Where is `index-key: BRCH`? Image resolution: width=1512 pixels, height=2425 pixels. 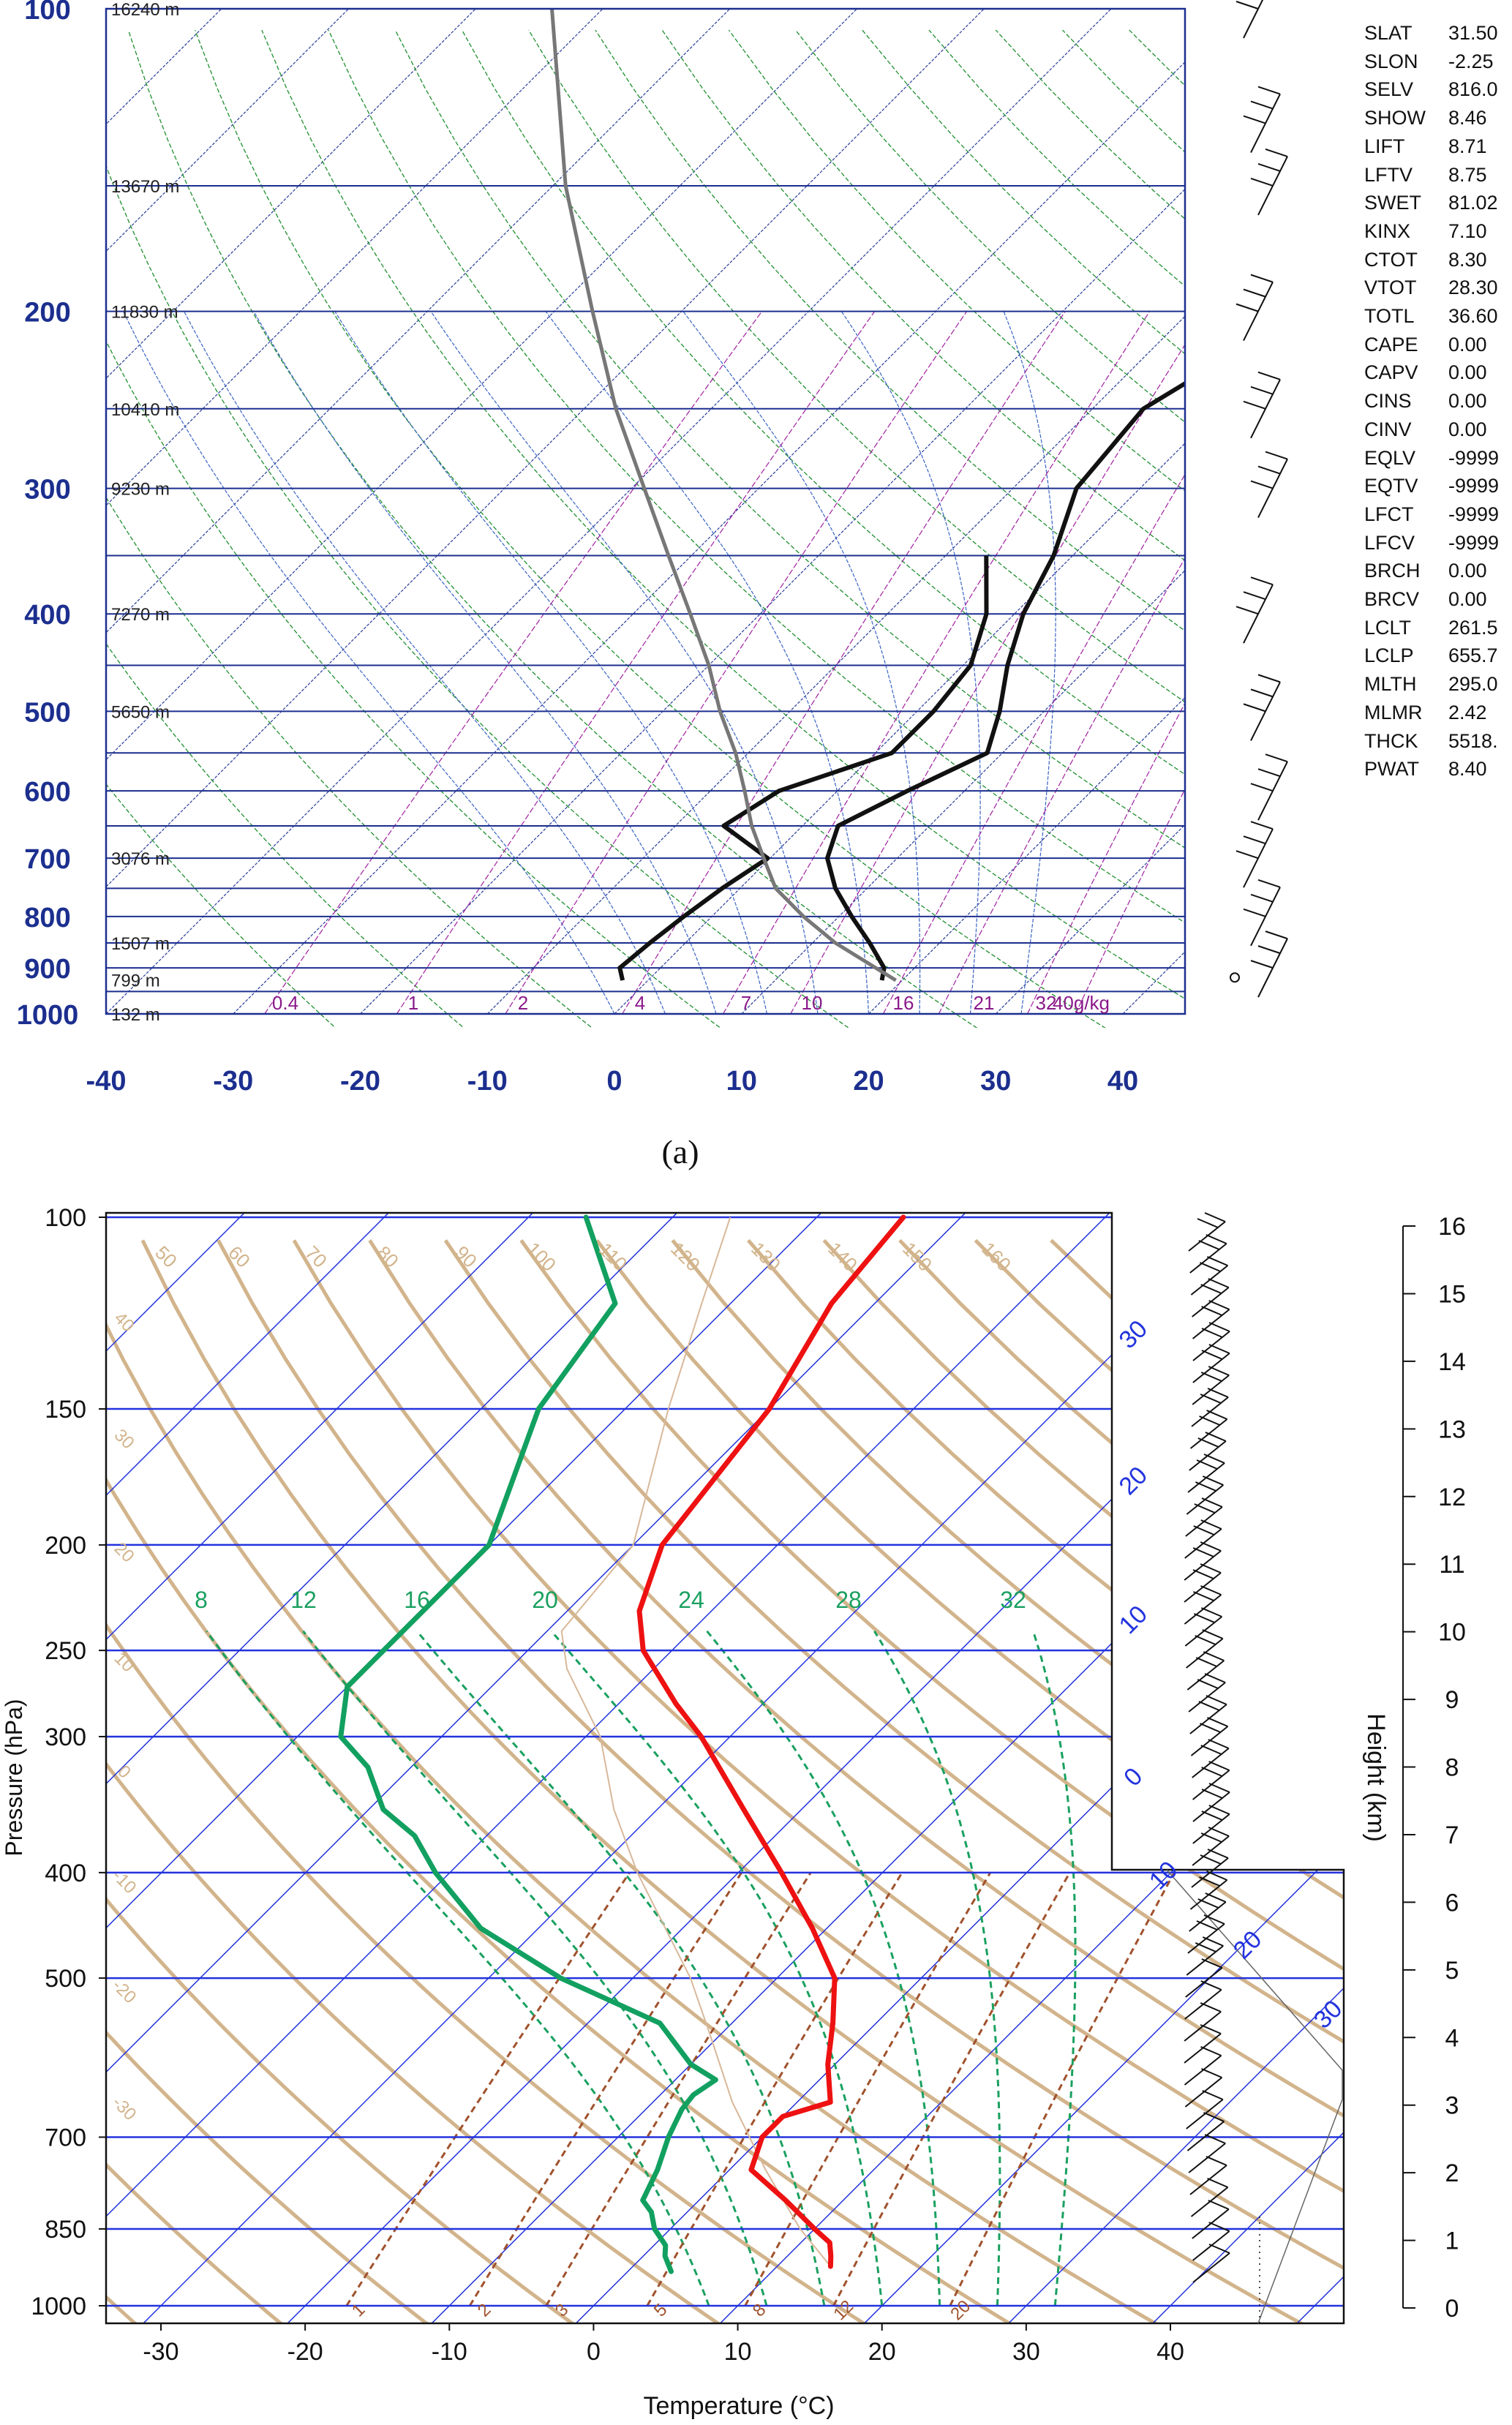
index-key: BRCH is located at coordinates (1393, 571).